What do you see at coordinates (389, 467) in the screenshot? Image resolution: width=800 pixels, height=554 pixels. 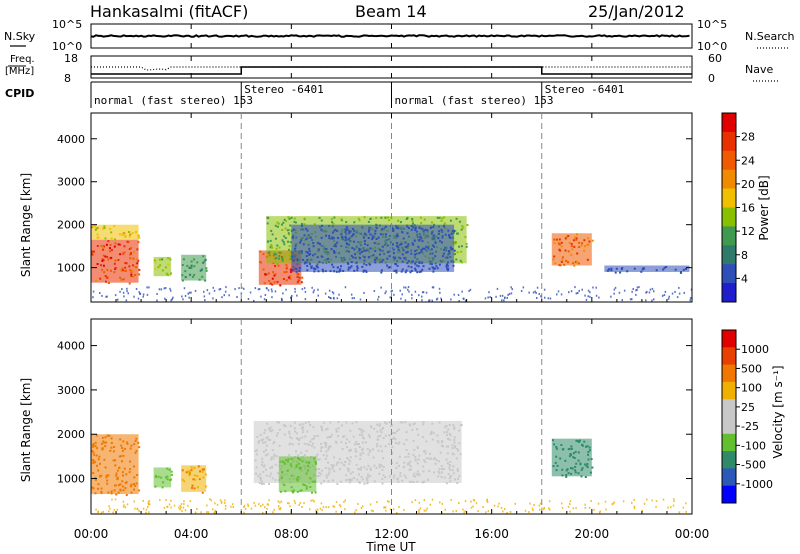 I see `velocity-marks` at bounding box center [389, 467].